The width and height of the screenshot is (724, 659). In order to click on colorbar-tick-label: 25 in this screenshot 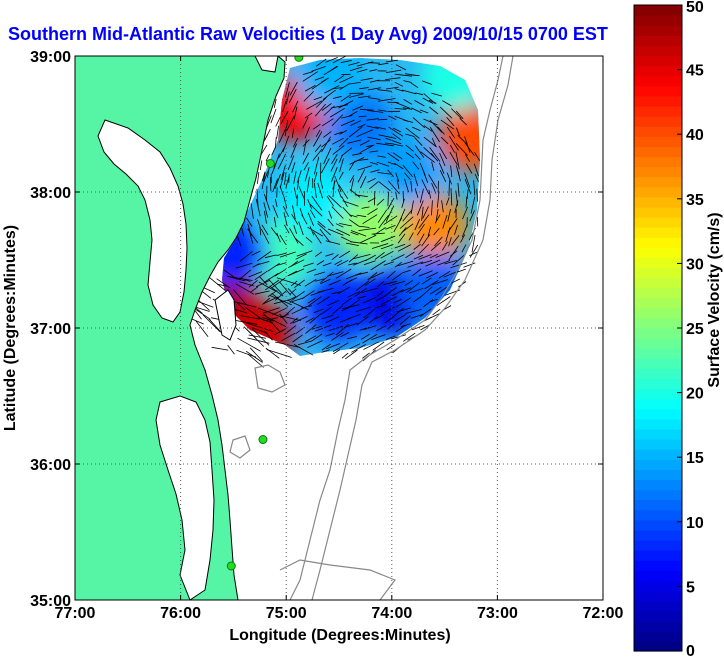, I will do `click(695, 329)`.